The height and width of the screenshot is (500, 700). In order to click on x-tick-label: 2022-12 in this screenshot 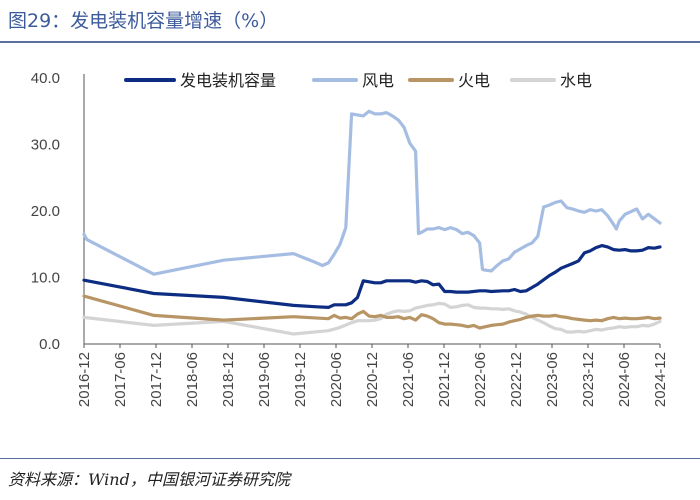, I will do `click(516, 379)`.